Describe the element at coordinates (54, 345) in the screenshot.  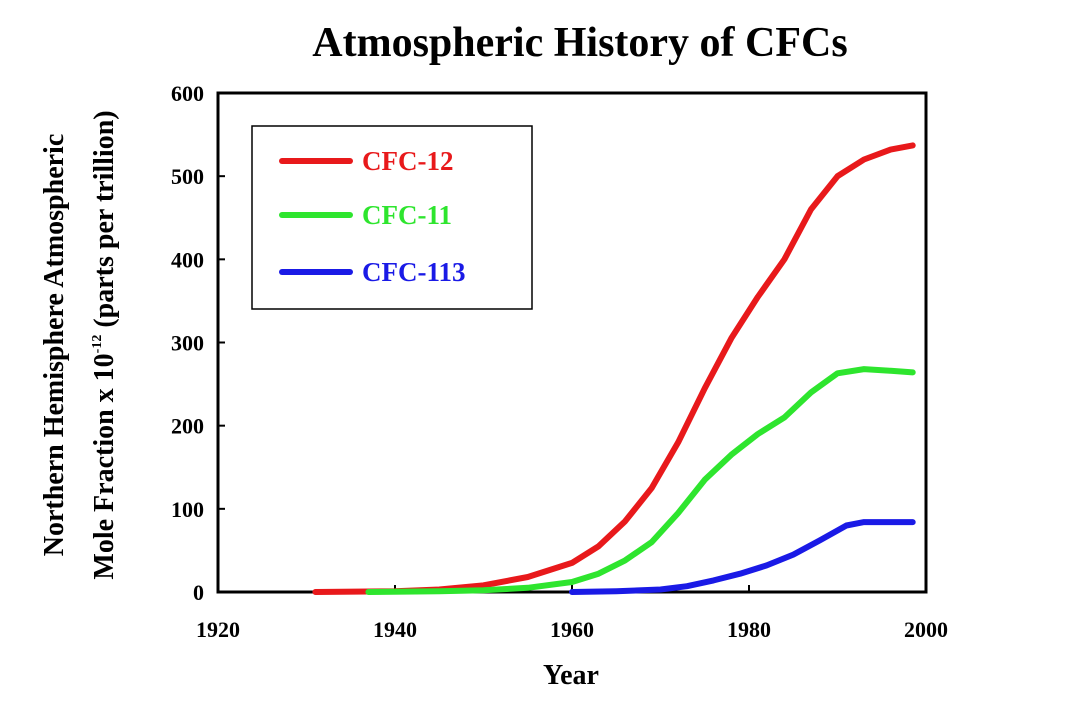
I see `y-axis-title-line-1: Northern Hemisphere Atmospheric` at that location.